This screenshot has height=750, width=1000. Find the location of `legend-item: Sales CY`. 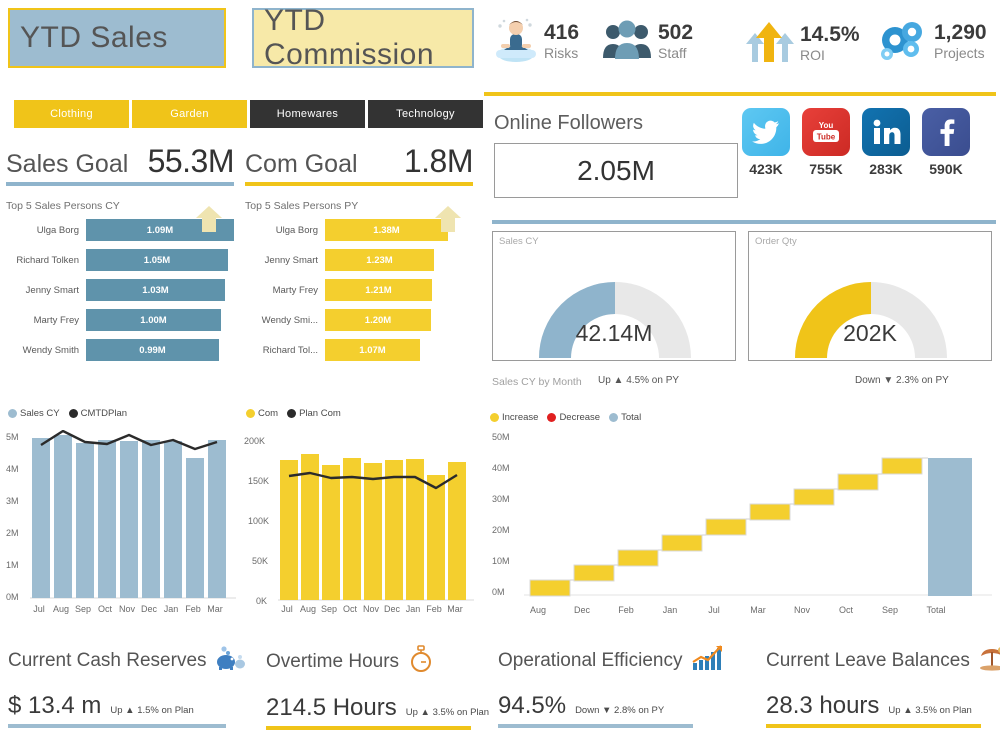

legend-item: Sales CY is located at coordinates (34, 413).